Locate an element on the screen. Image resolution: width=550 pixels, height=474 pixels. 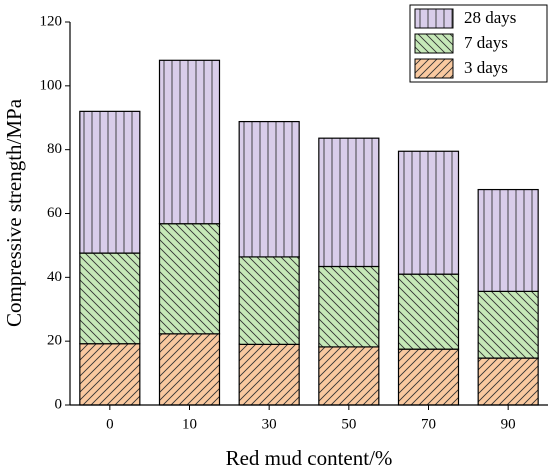
x-tick-label: 0 is located at coordinates (110, 424).